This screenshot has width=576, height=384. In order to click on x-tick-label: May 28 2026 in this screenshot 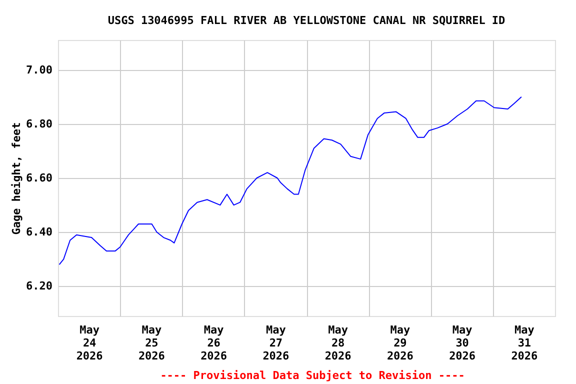, I will do `click(338, 343)`.